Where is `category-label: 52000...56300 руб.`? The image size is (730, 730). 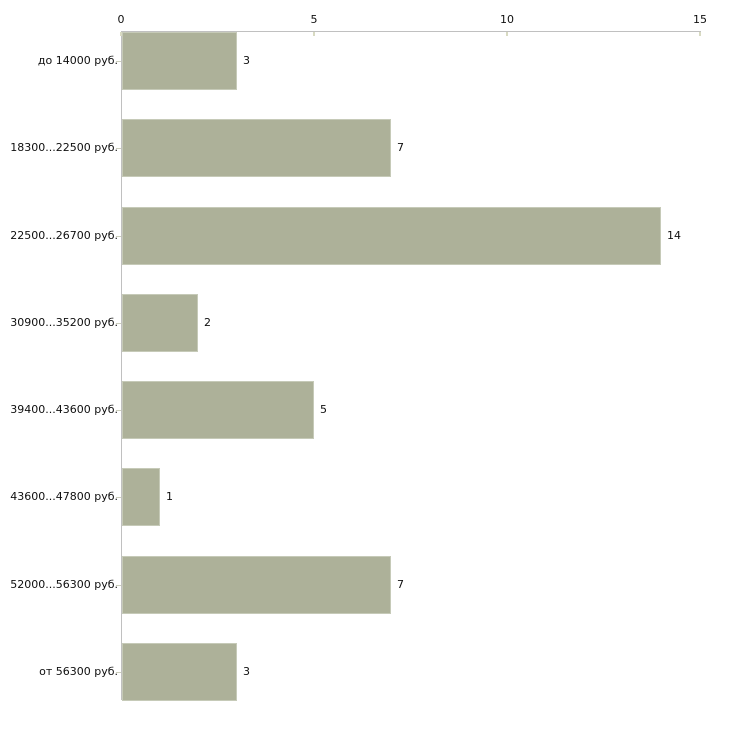
category-label: 52000...56300 руб. is located at coordinates (64, 584).